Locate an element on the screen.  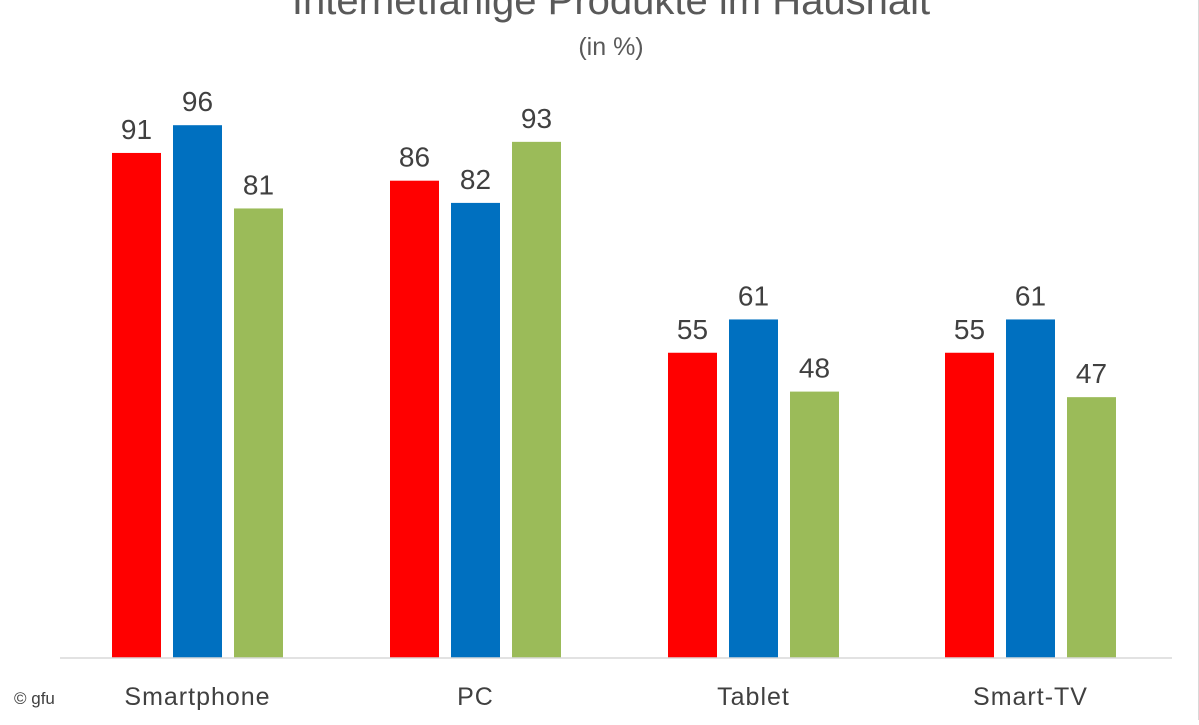
data-label: 93 is located at coordinates (536, 118).